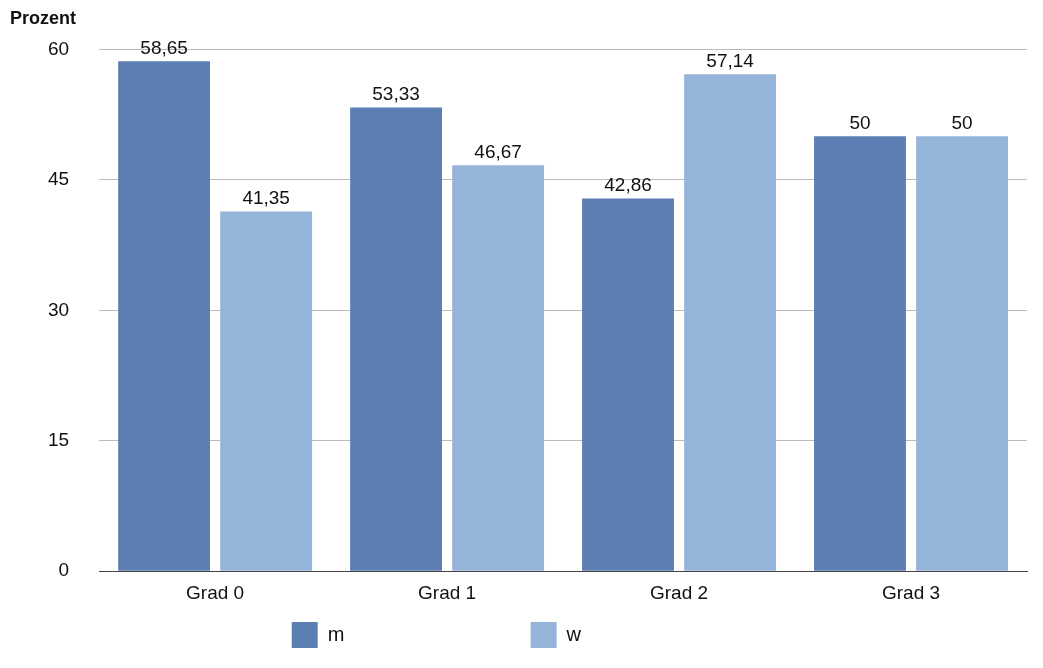  What do you see at coordinates (58, 48) in the screenshot?
I see `y-tick-label: 60` at bounding box center [58, 48].